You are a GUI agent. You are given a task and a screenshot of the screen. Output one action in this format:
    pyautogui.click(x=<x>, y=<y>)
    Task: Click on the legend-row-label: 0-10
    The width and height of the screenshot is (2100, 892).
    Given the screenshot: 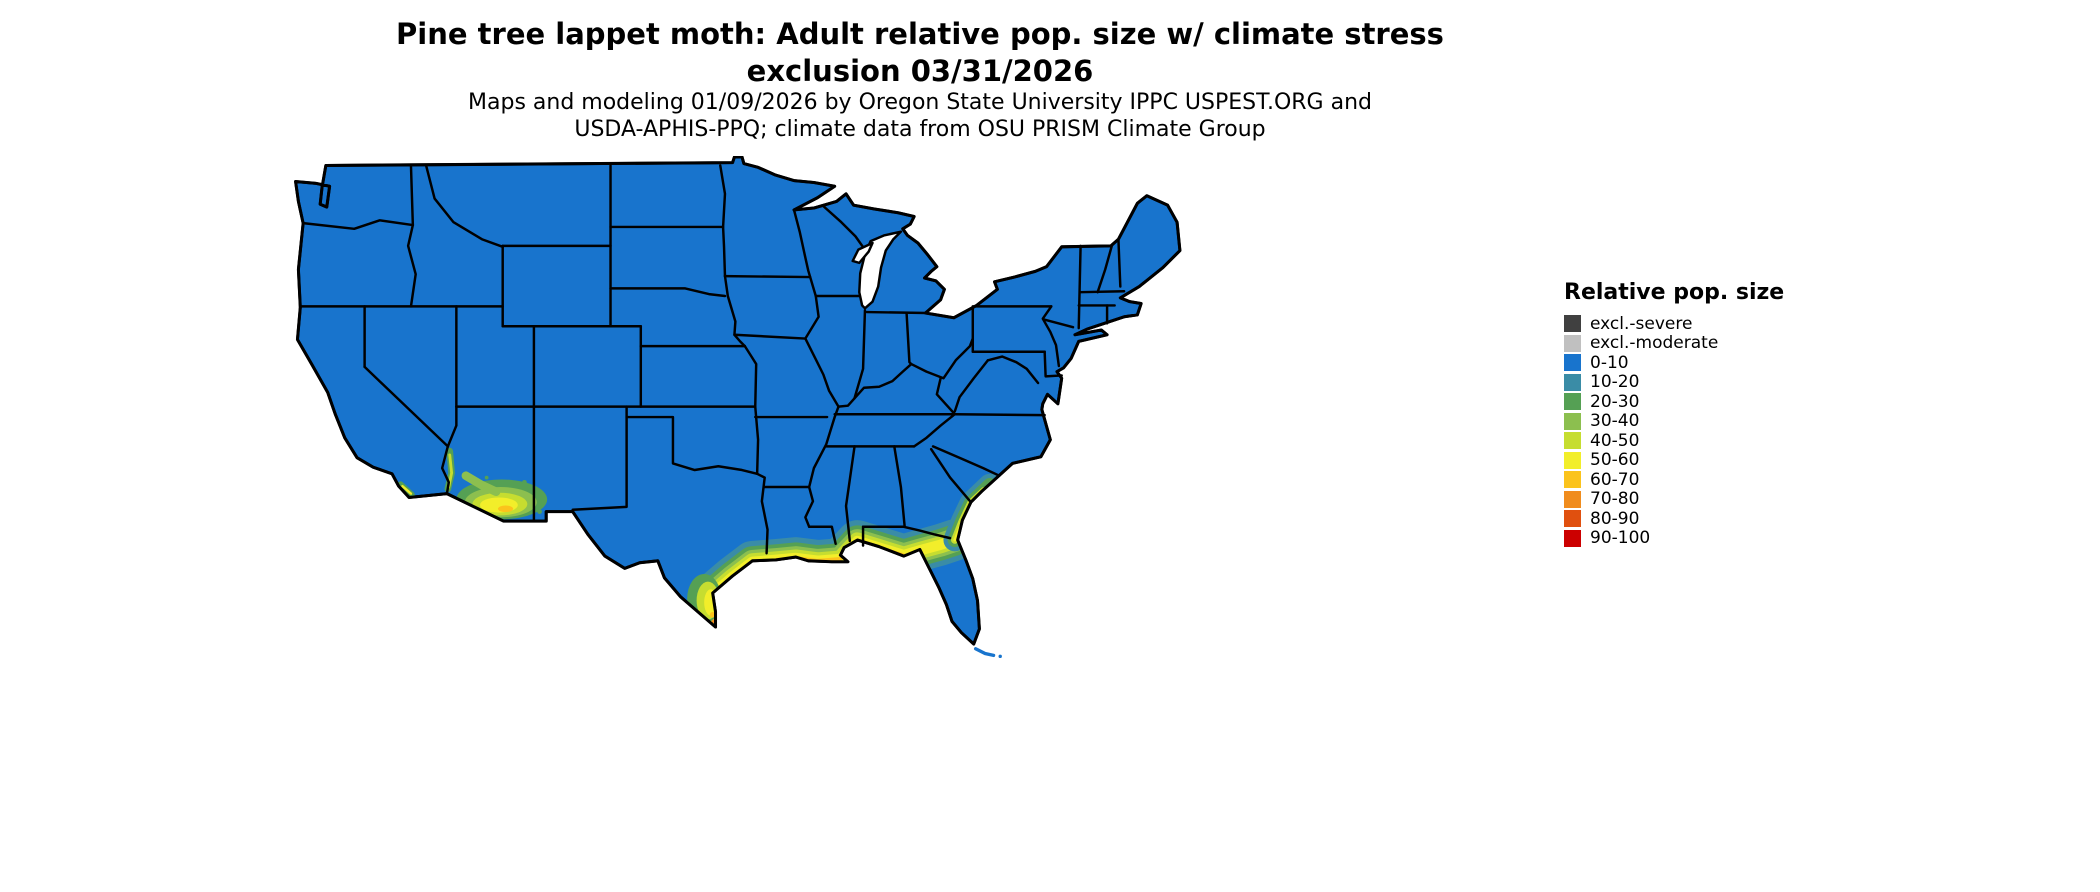 What is the action you would take?
    pyautogui.click(x=1609, y=362)
    